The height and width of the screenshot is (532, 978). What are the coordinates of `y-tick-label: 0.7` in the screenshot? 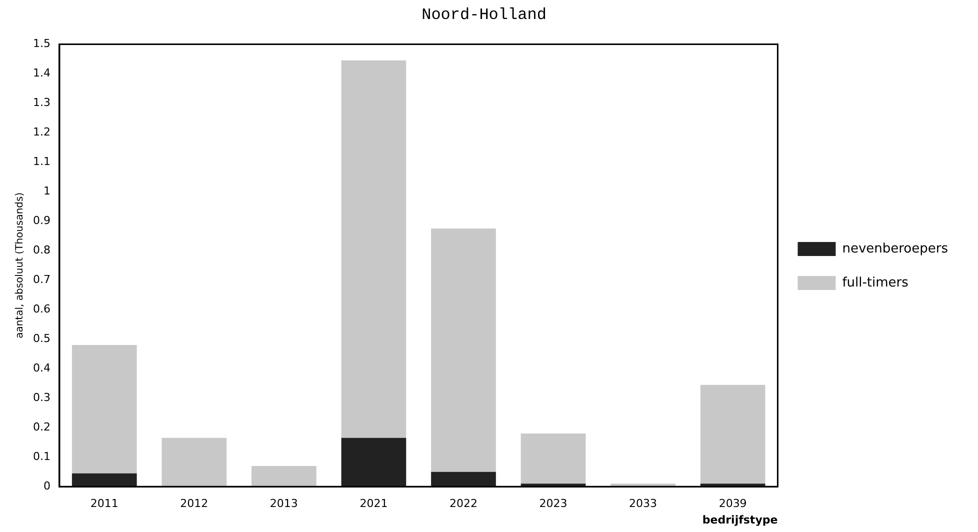 It's located at (41, 279).